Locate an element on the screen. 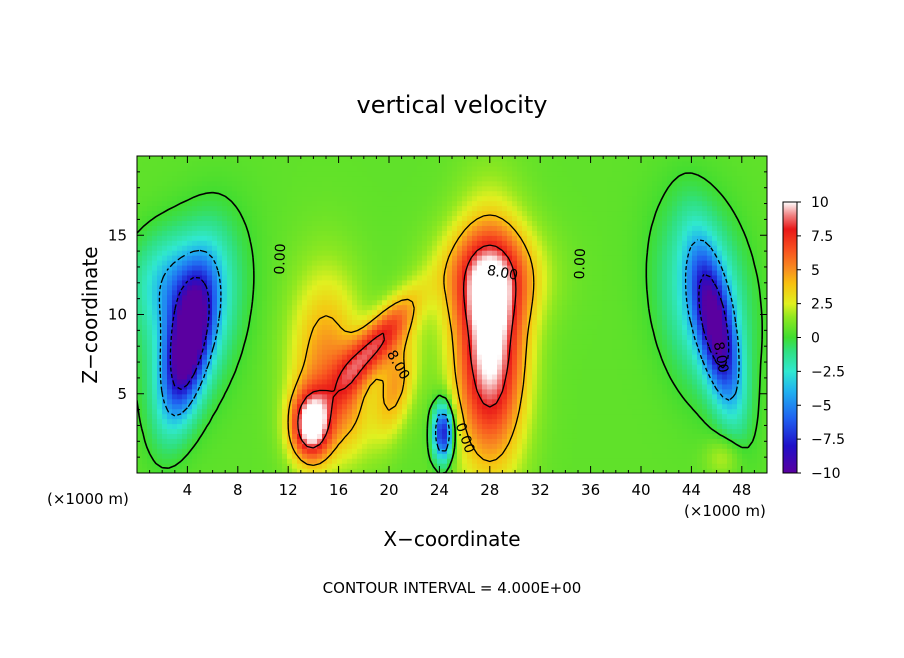 This screenshot has width=904, height=658. heatmap-cell-2019 is located at coordinates (295, 297).